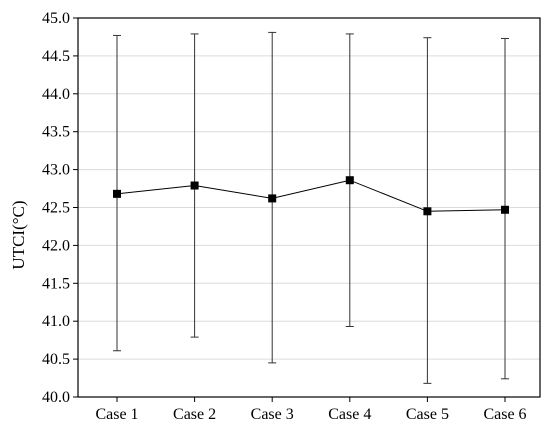 The height and width of the screenshot is (430, 550). What do you see at coordinates (56, 245) in the screenshot?
I see `y-tick-label: 42.0` at bounding box center [56, 245].